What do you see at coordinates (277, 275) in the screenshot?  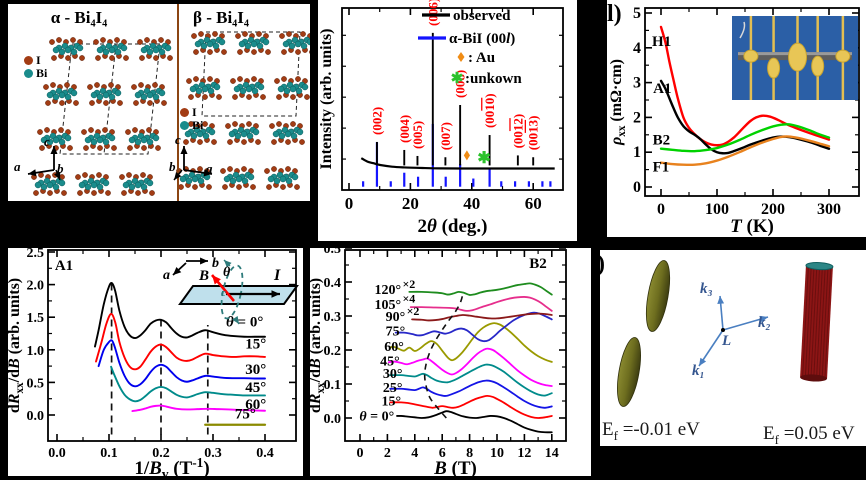 I see `current-label: I` at bounding box center [277, 275].